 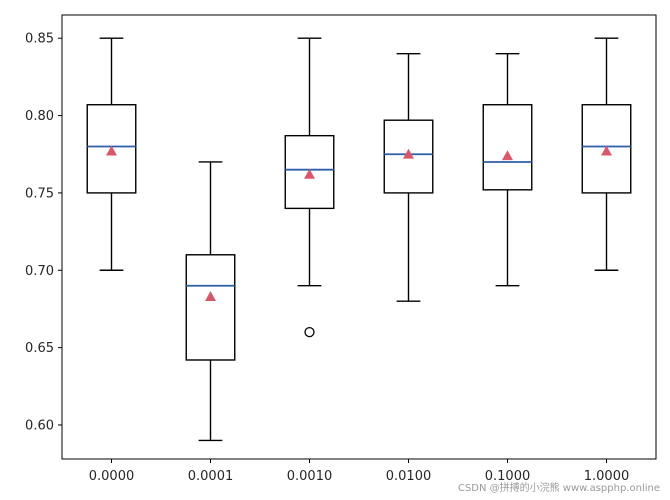 What do you see at coordinates (409, 476) in the screenshot?
I see `x-tick-label: 0.0100` at bounding box center [409, 476].